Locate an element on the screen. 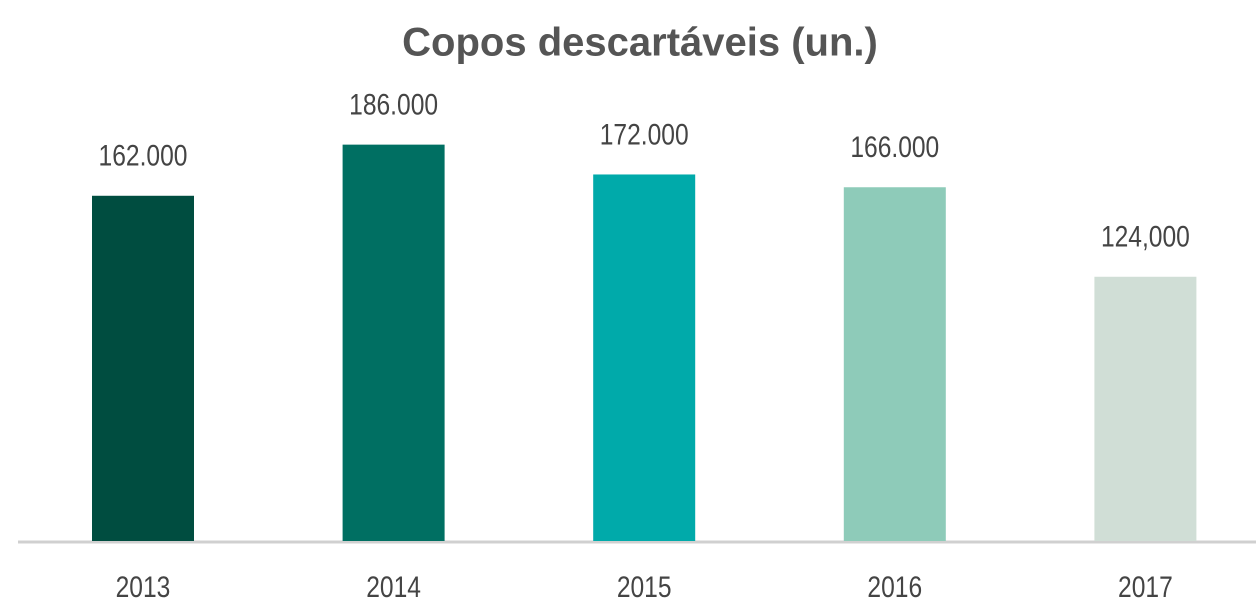  x-tick-label: 2016 is located at coordinates (894, 587).